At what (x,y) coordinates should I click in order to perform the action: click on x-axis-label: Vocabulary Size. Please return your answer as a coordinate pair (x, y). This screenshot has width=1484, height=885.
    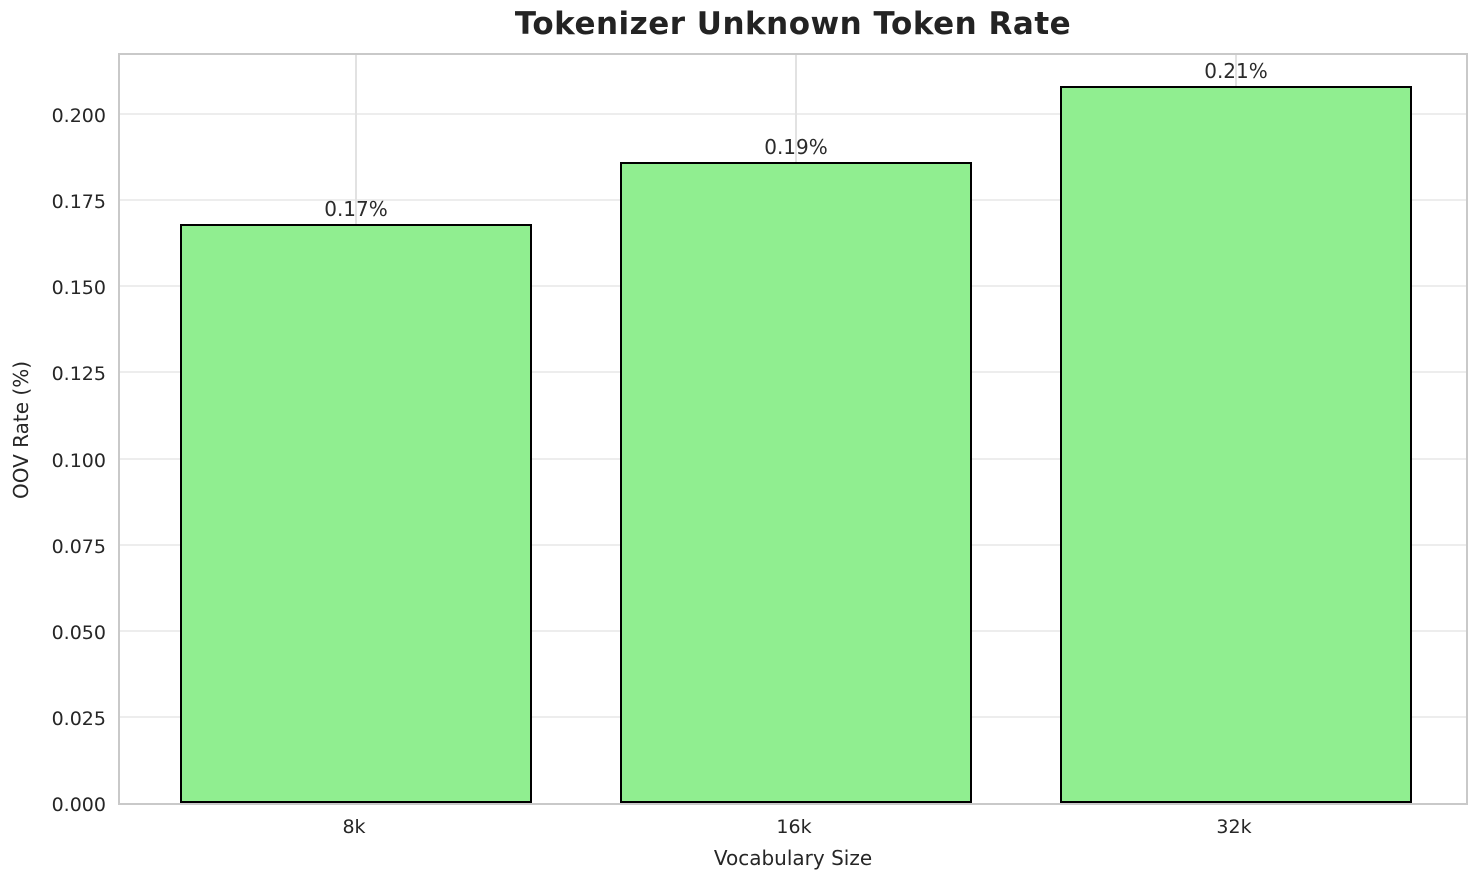
    Looking at the image, I should click on (793, 858).